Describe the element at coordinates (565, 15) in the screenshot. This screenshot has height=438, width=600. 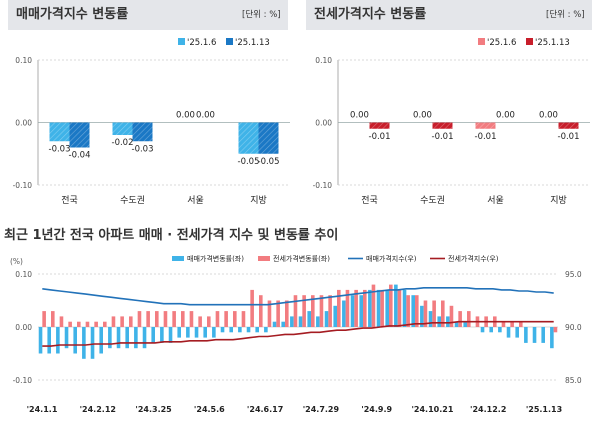
I see `lease-chart-unit: [단위 : %]` at that location.